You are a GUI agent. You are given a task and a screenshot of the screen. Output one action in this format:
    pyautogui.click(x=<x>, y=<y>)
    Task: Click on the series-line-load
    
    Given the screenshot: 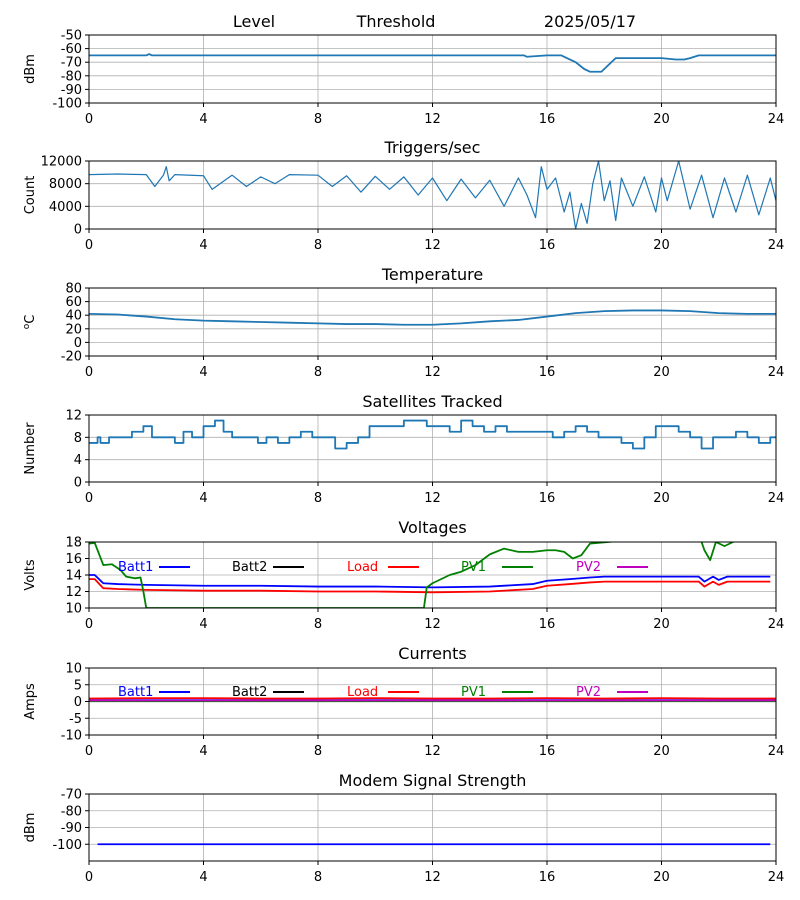 What is the action you would take?
    pyautogui.click(x=430, y=586)
    